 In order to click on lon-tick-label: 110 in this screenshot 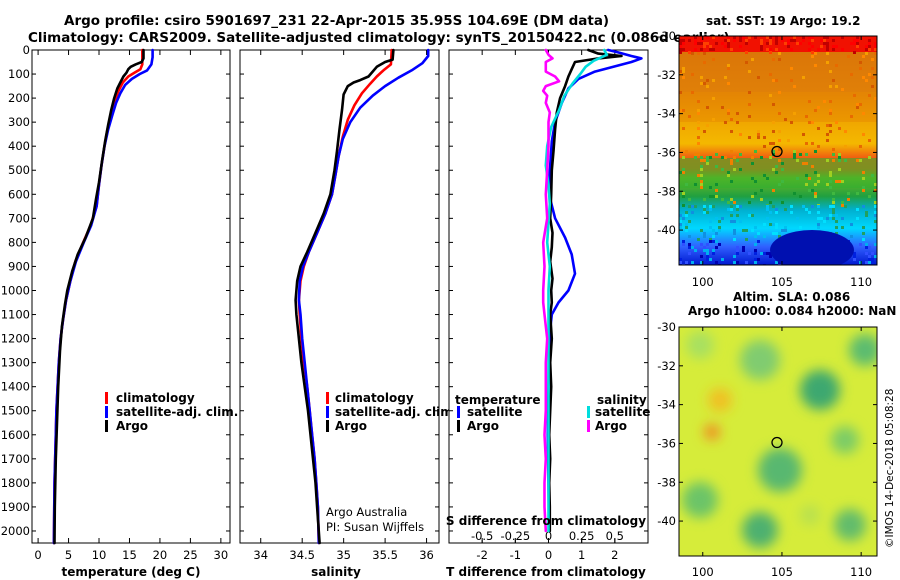, I will do `click(861, 572)`.